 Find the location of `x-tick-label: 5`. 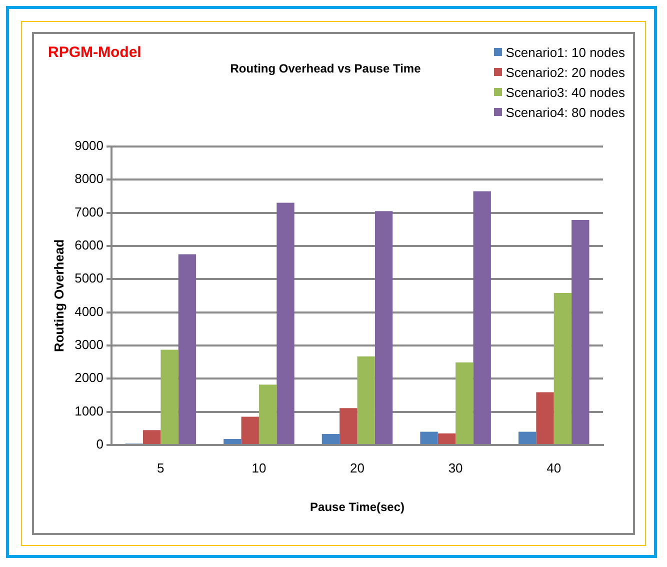

x-tick-label: 5 is located at coordinates (160, 468).